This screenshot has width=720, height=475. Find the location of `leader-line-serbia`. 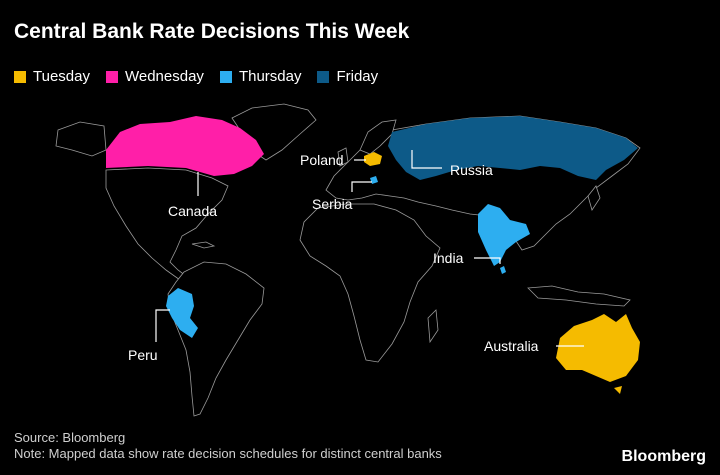

leader-line-serbia is located at coordinates (361, 186).